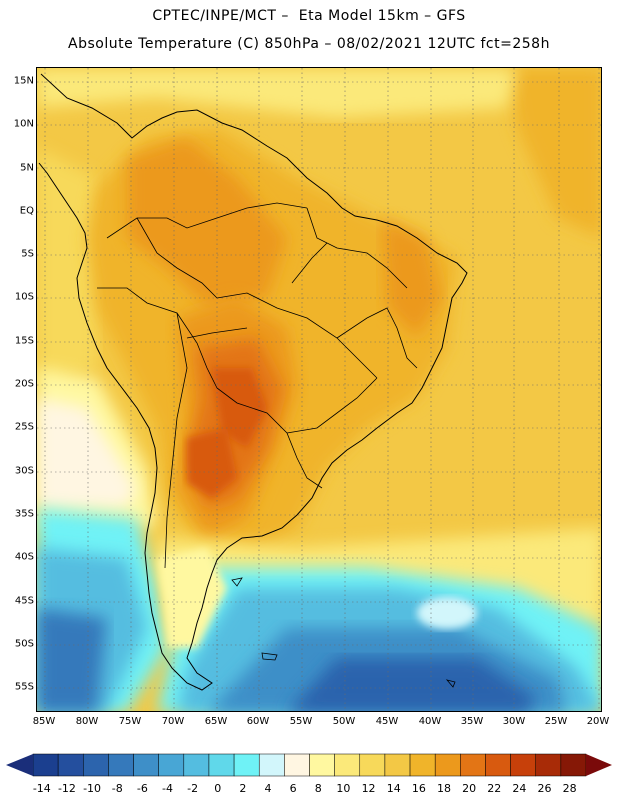 The height and width of the screenshot is (800, 618). What do you see at coordinates (599, 765) in the screenshot?
I see `colorbar-high-arrow` at bounding box center [599, 765].